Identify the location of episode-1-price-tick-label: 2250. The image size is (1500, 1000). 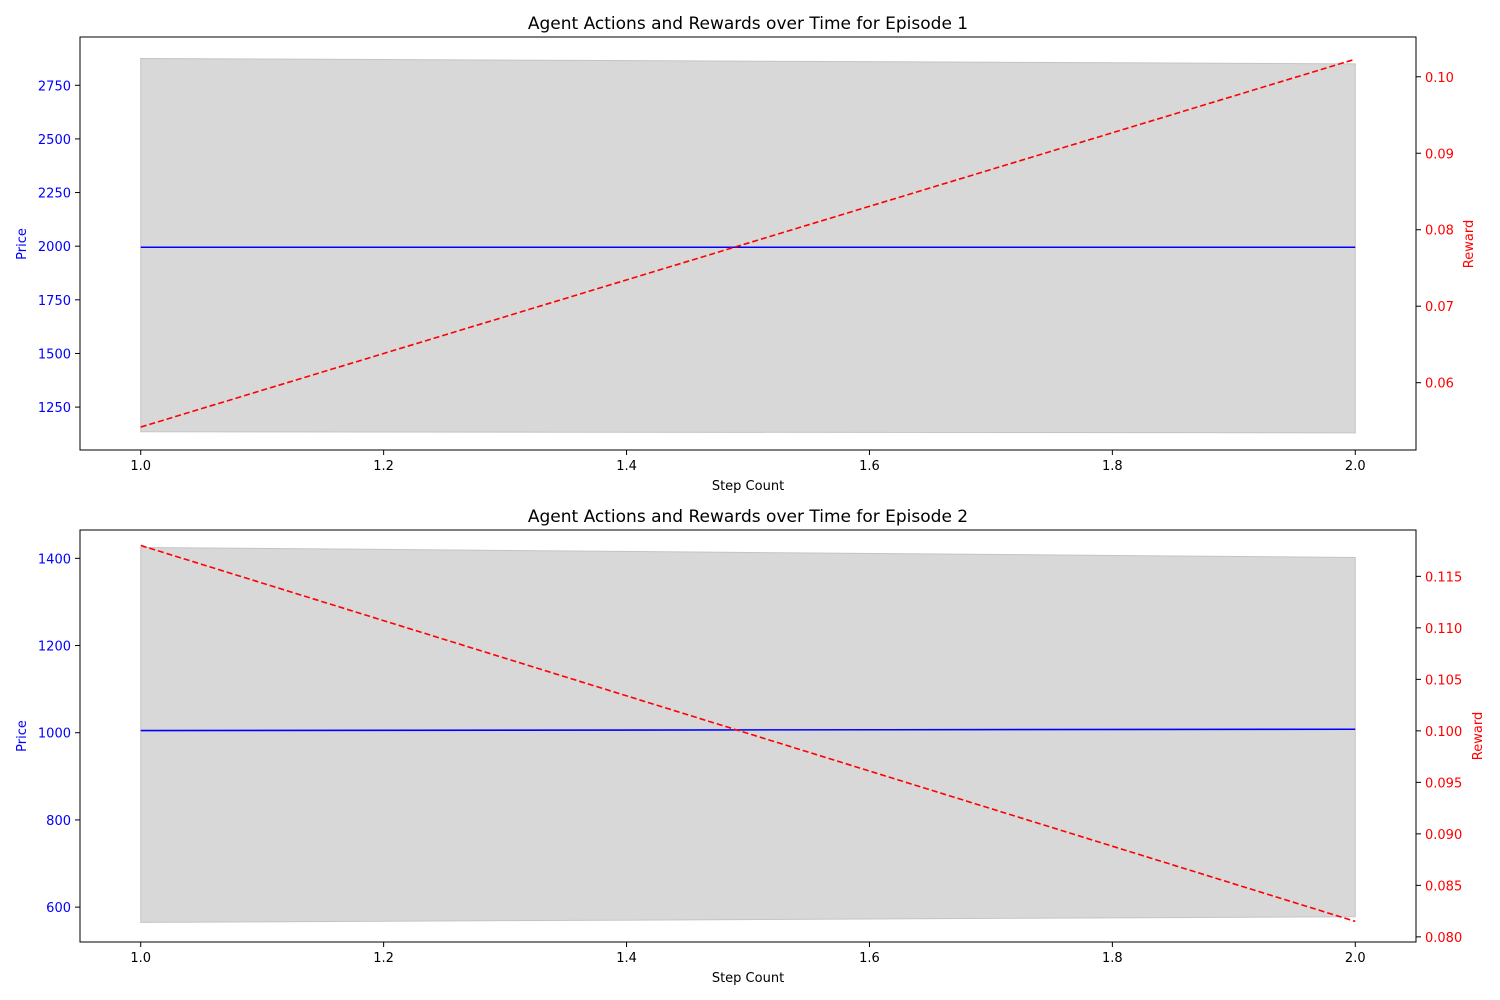
(54, 194).